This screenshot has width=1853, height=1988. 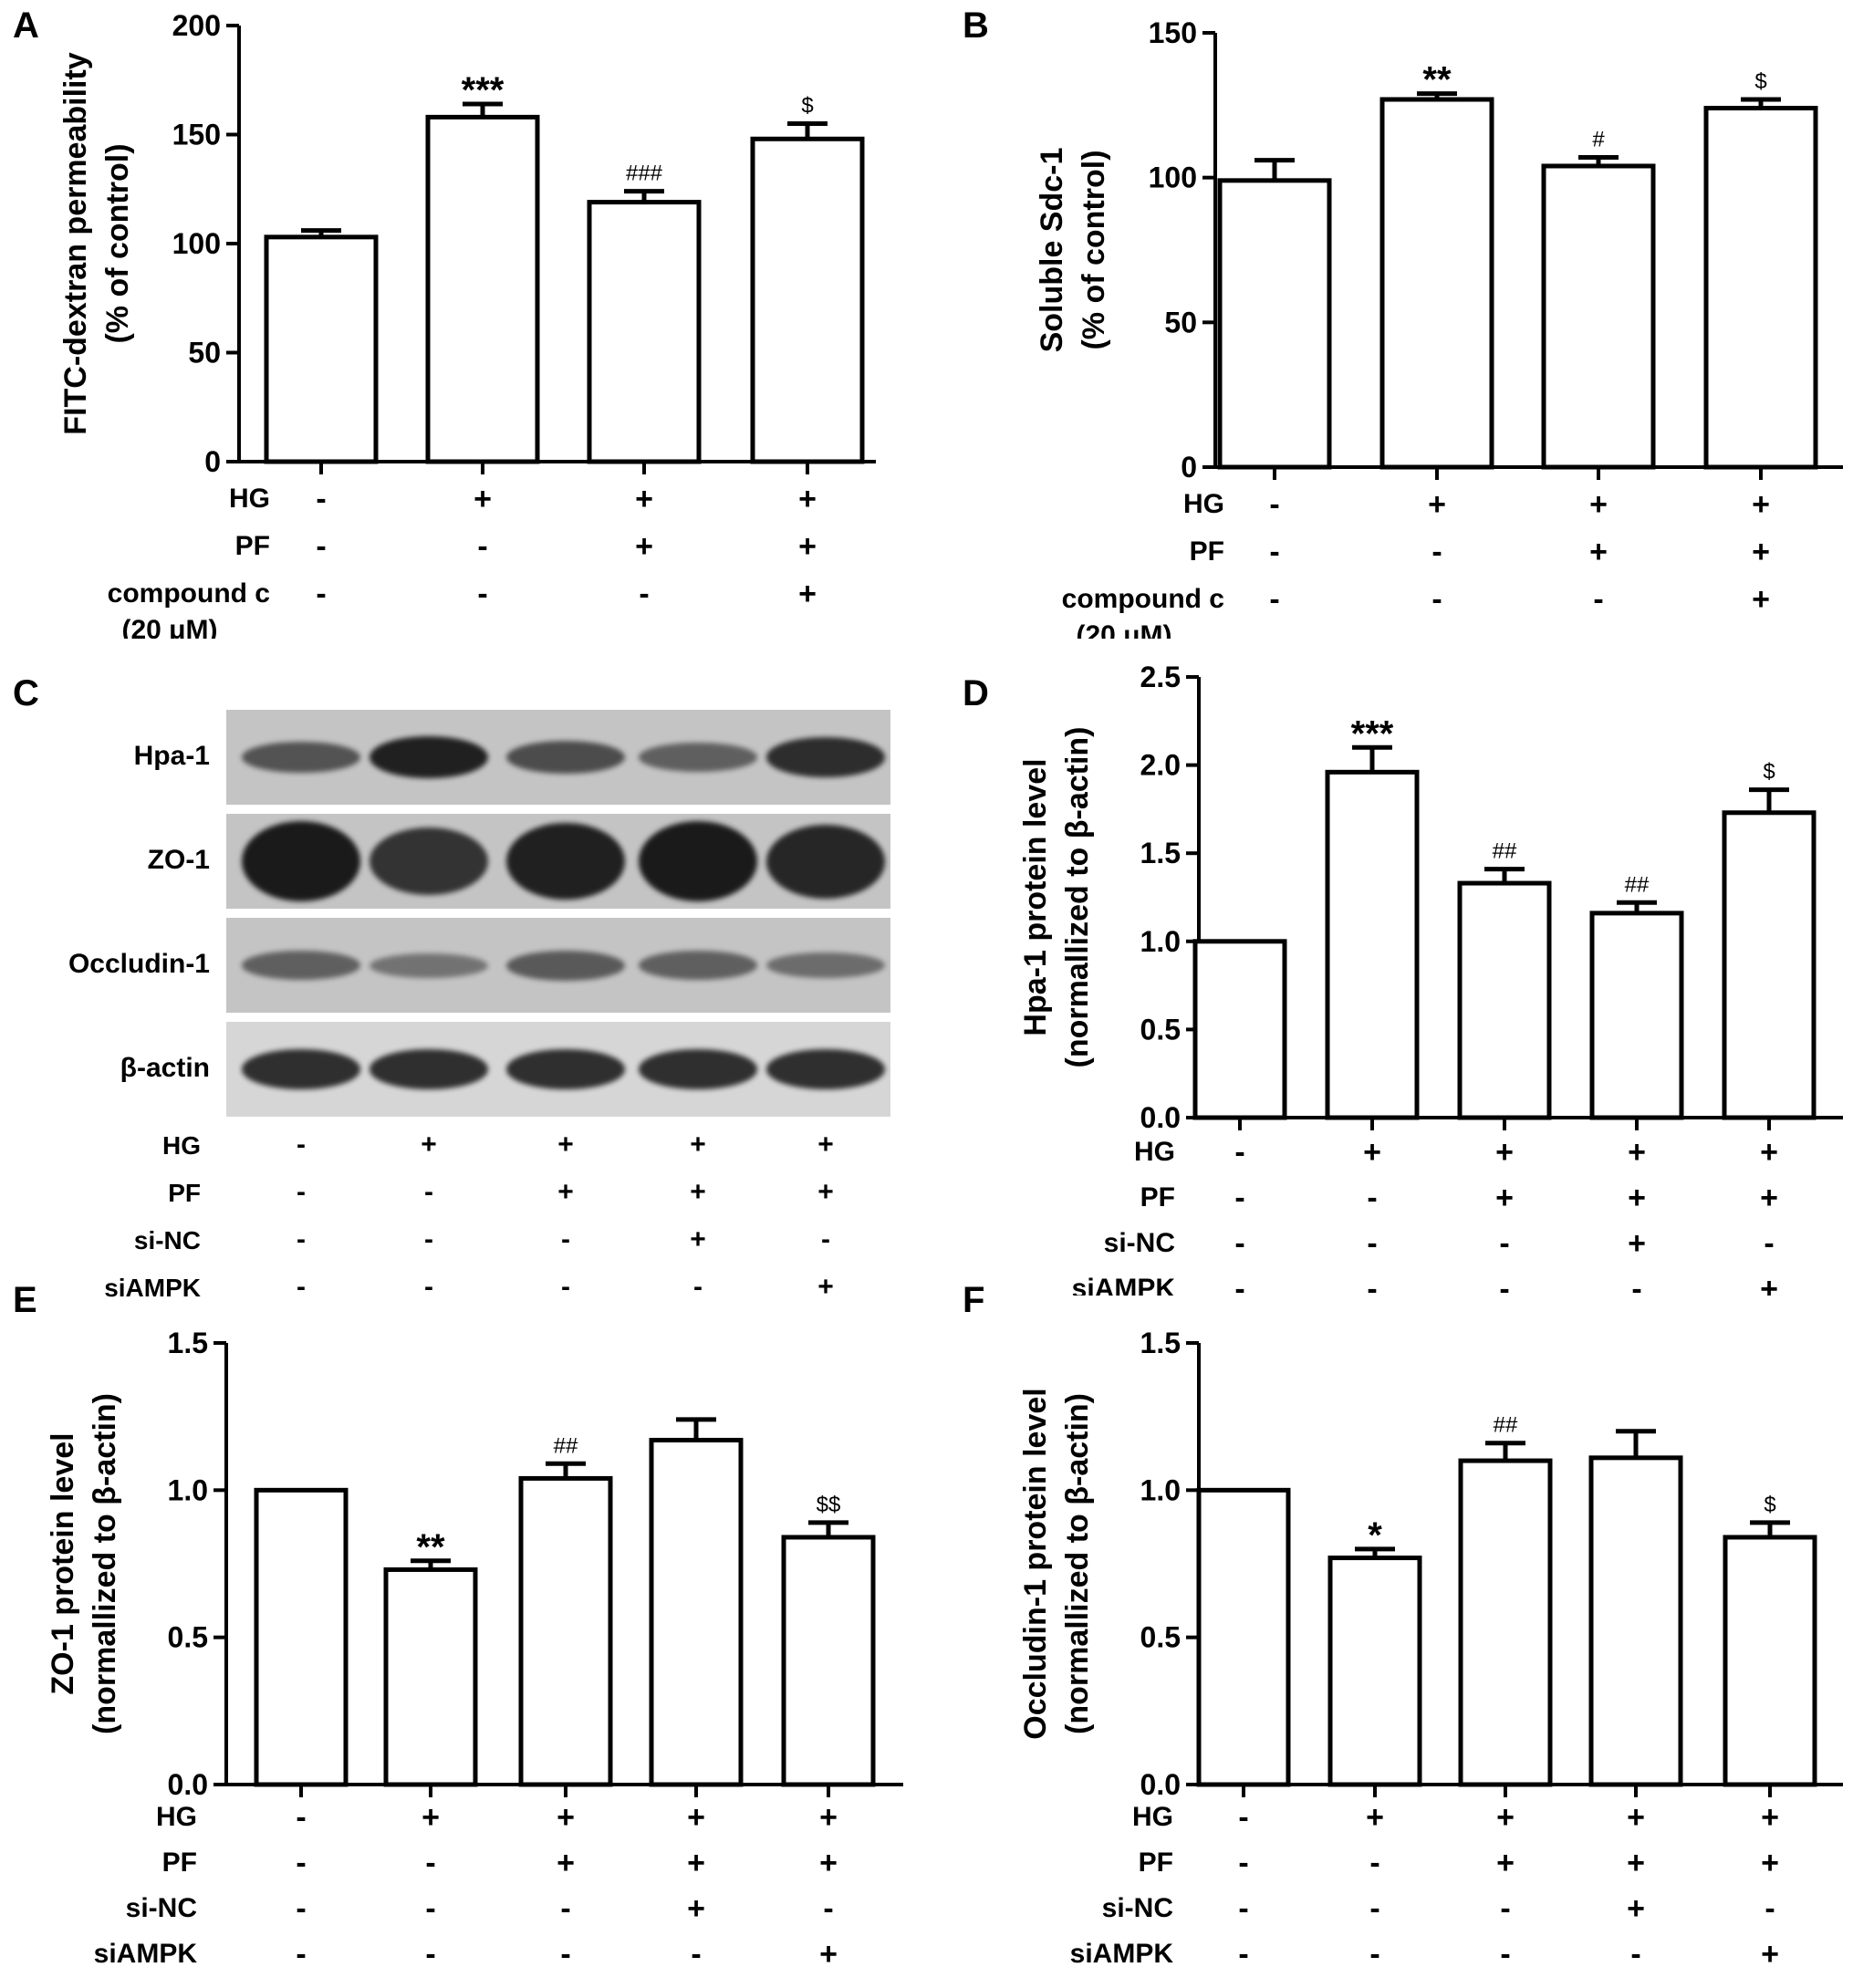 What do you see at coordinates (1124, 629) in the screenshot?
I see `condition-label: (20 μM)` at bounding box center [1124, 629].